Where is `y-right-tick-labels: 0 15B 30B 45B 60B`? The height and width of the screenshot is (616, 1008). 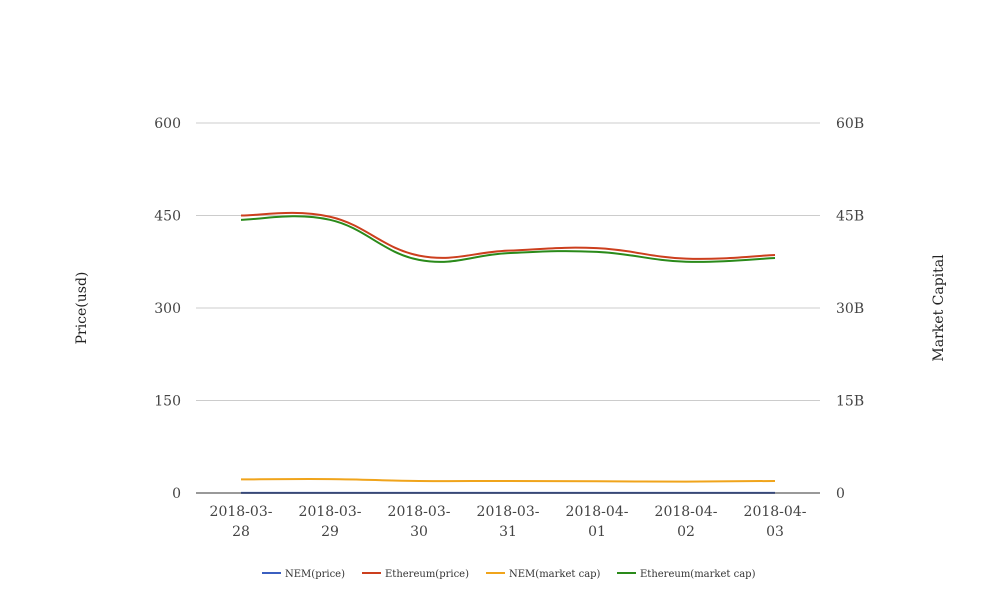 y-right-tick-labels: 0 15B 30B 45B 60B is located at coordinates (850, 309).